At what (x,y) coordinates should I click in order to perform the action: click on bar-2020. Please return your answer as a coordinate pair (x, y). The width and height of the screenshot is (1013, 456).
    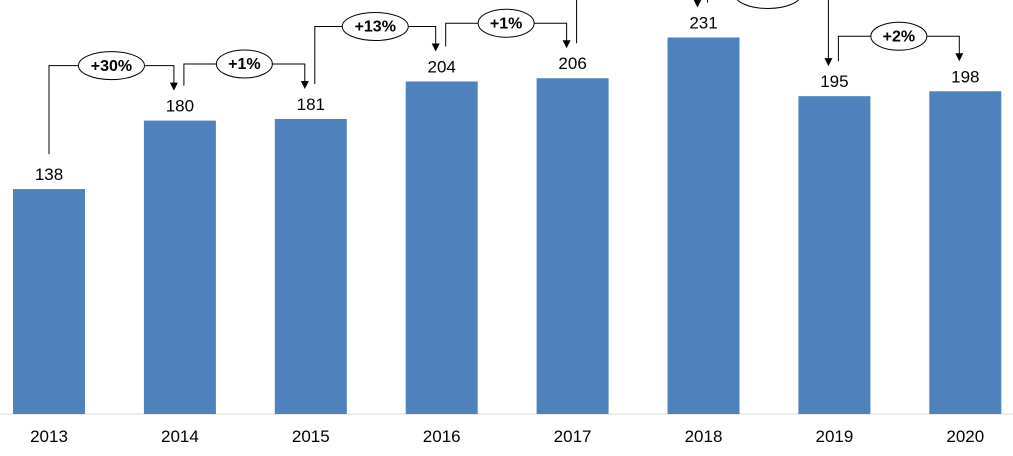
    Looking at the image, I should click on (965, 253).